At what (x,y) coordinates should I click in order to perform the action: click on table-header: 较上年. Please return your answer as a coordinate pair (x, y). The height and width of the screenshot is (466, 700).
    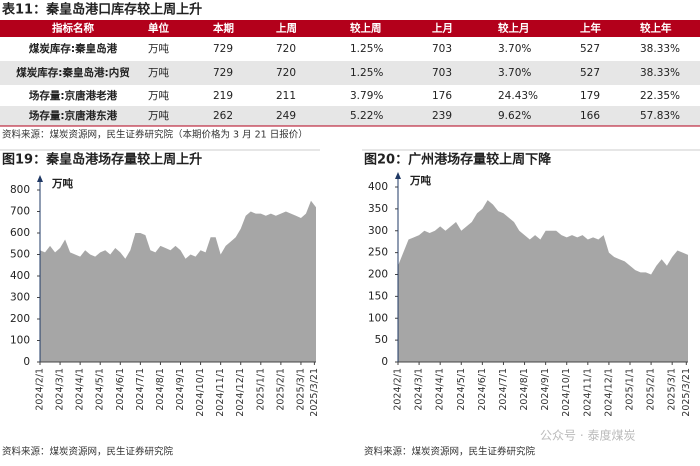
    Looking at the image, I should click on (656, 28).